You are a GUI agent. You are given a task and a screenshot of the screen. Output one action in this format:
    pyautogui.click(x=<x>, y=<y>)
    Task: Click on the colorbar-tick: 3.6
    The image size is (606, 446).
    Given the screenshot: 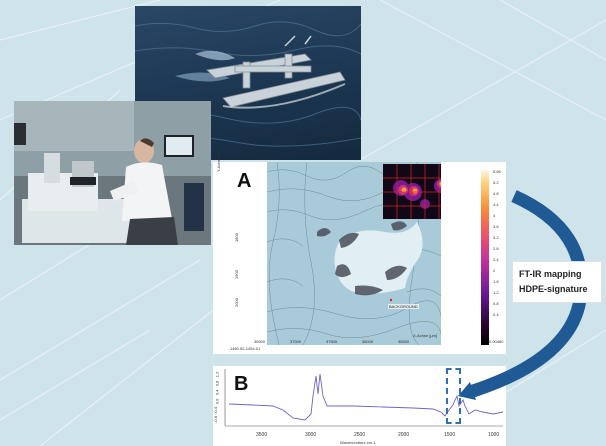 What is the action you would take?
    pyautogui.click(x=496, y=226)
    